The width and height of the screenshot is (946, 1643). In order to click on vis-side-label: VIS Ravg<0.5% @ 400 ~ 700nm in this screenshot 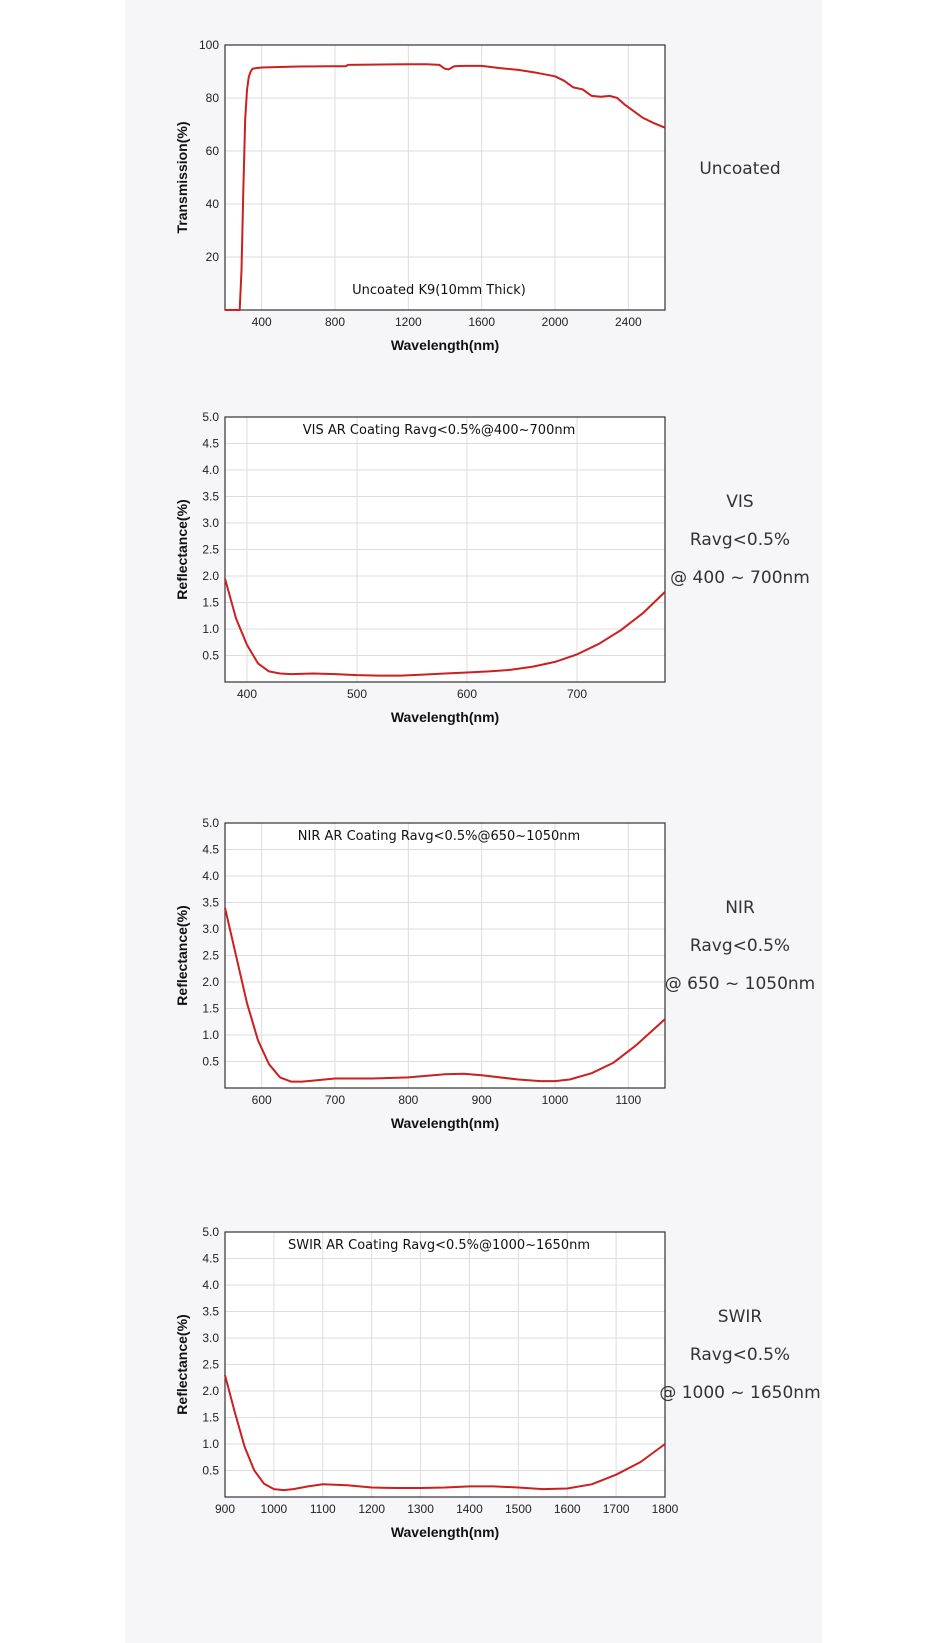, I will do `click(740, 540)`.